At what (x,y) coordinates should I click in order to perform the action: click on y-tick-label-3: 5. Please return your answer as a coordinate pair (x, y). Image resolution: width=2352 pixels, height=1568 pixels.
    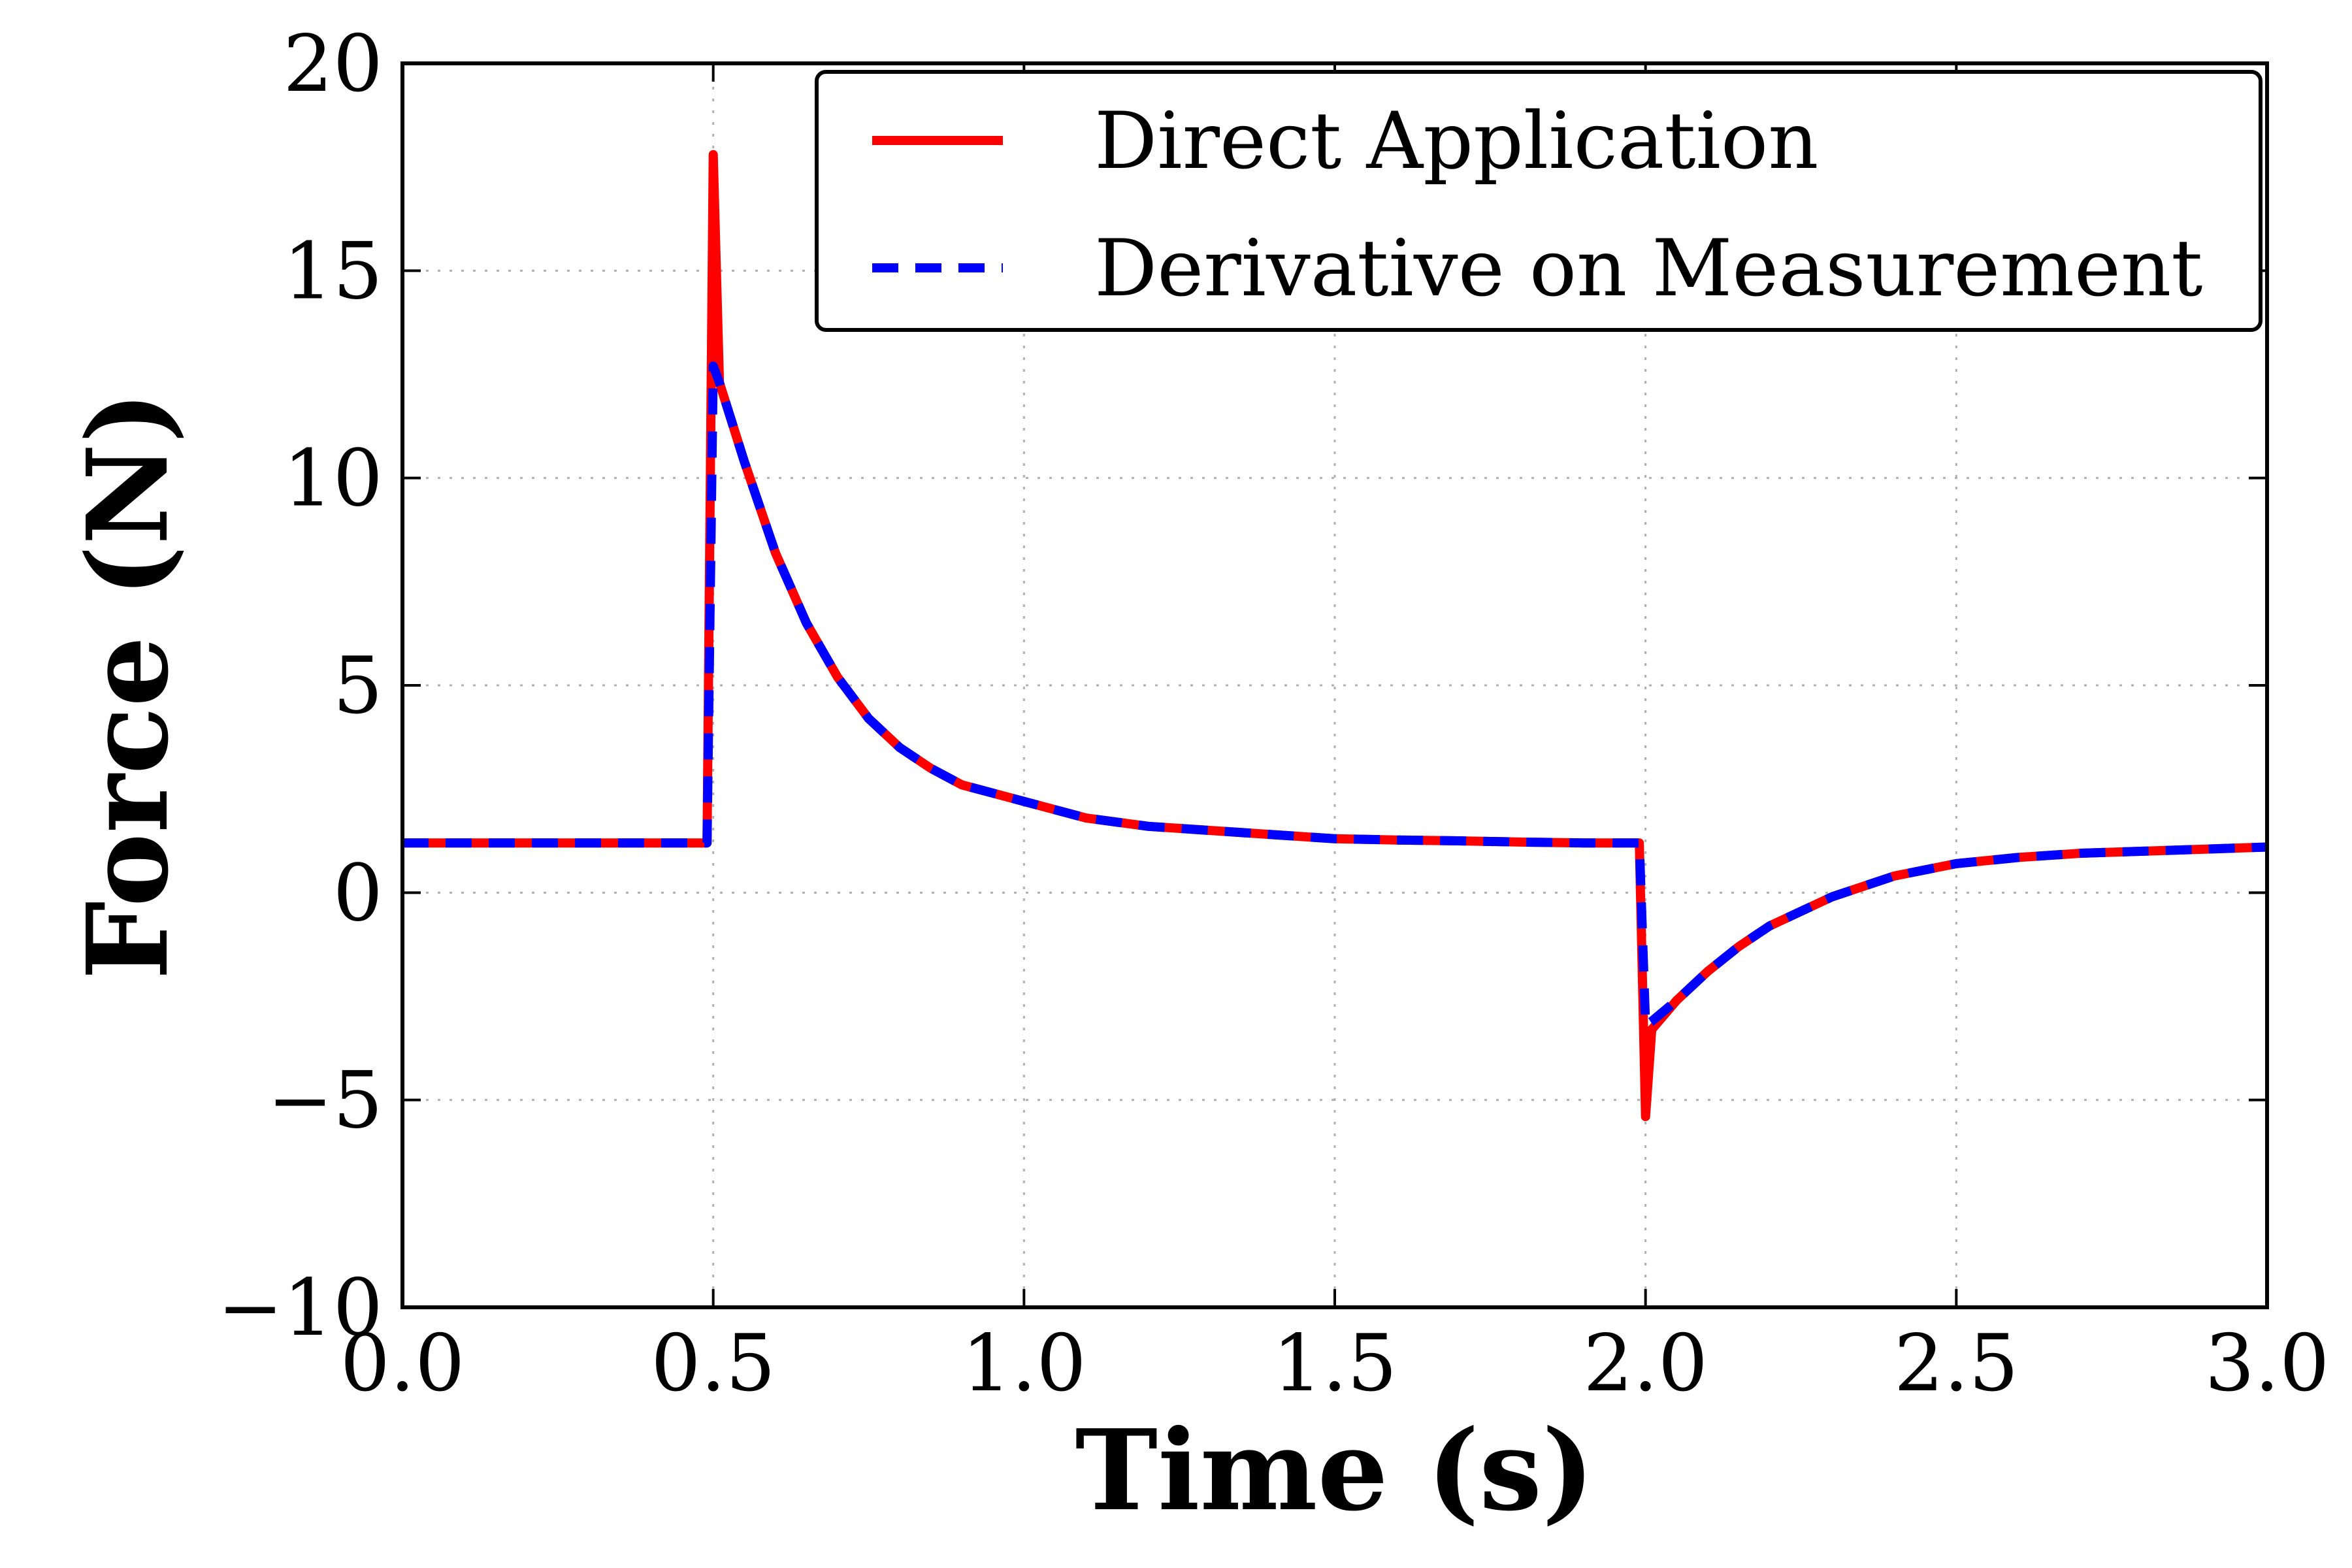
    Looking at the image, I should click on (358, 686).